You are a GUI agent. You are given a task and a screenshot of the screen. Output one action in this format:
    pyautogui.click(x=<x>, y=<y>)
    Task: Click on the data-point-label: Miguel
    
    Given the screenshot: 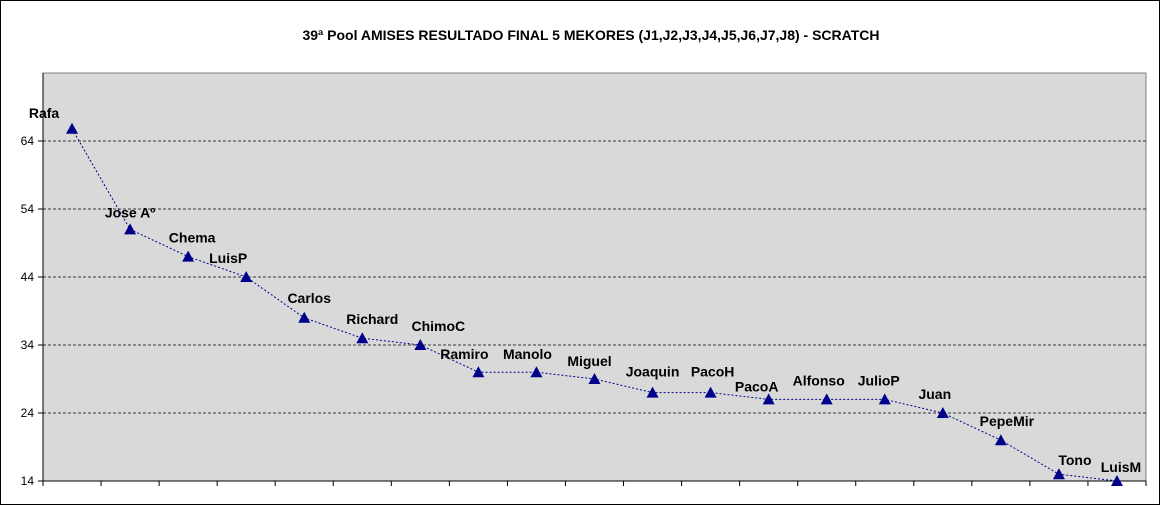 What is the action you would take?
    pyautogui.click(x=589, y=361)
    